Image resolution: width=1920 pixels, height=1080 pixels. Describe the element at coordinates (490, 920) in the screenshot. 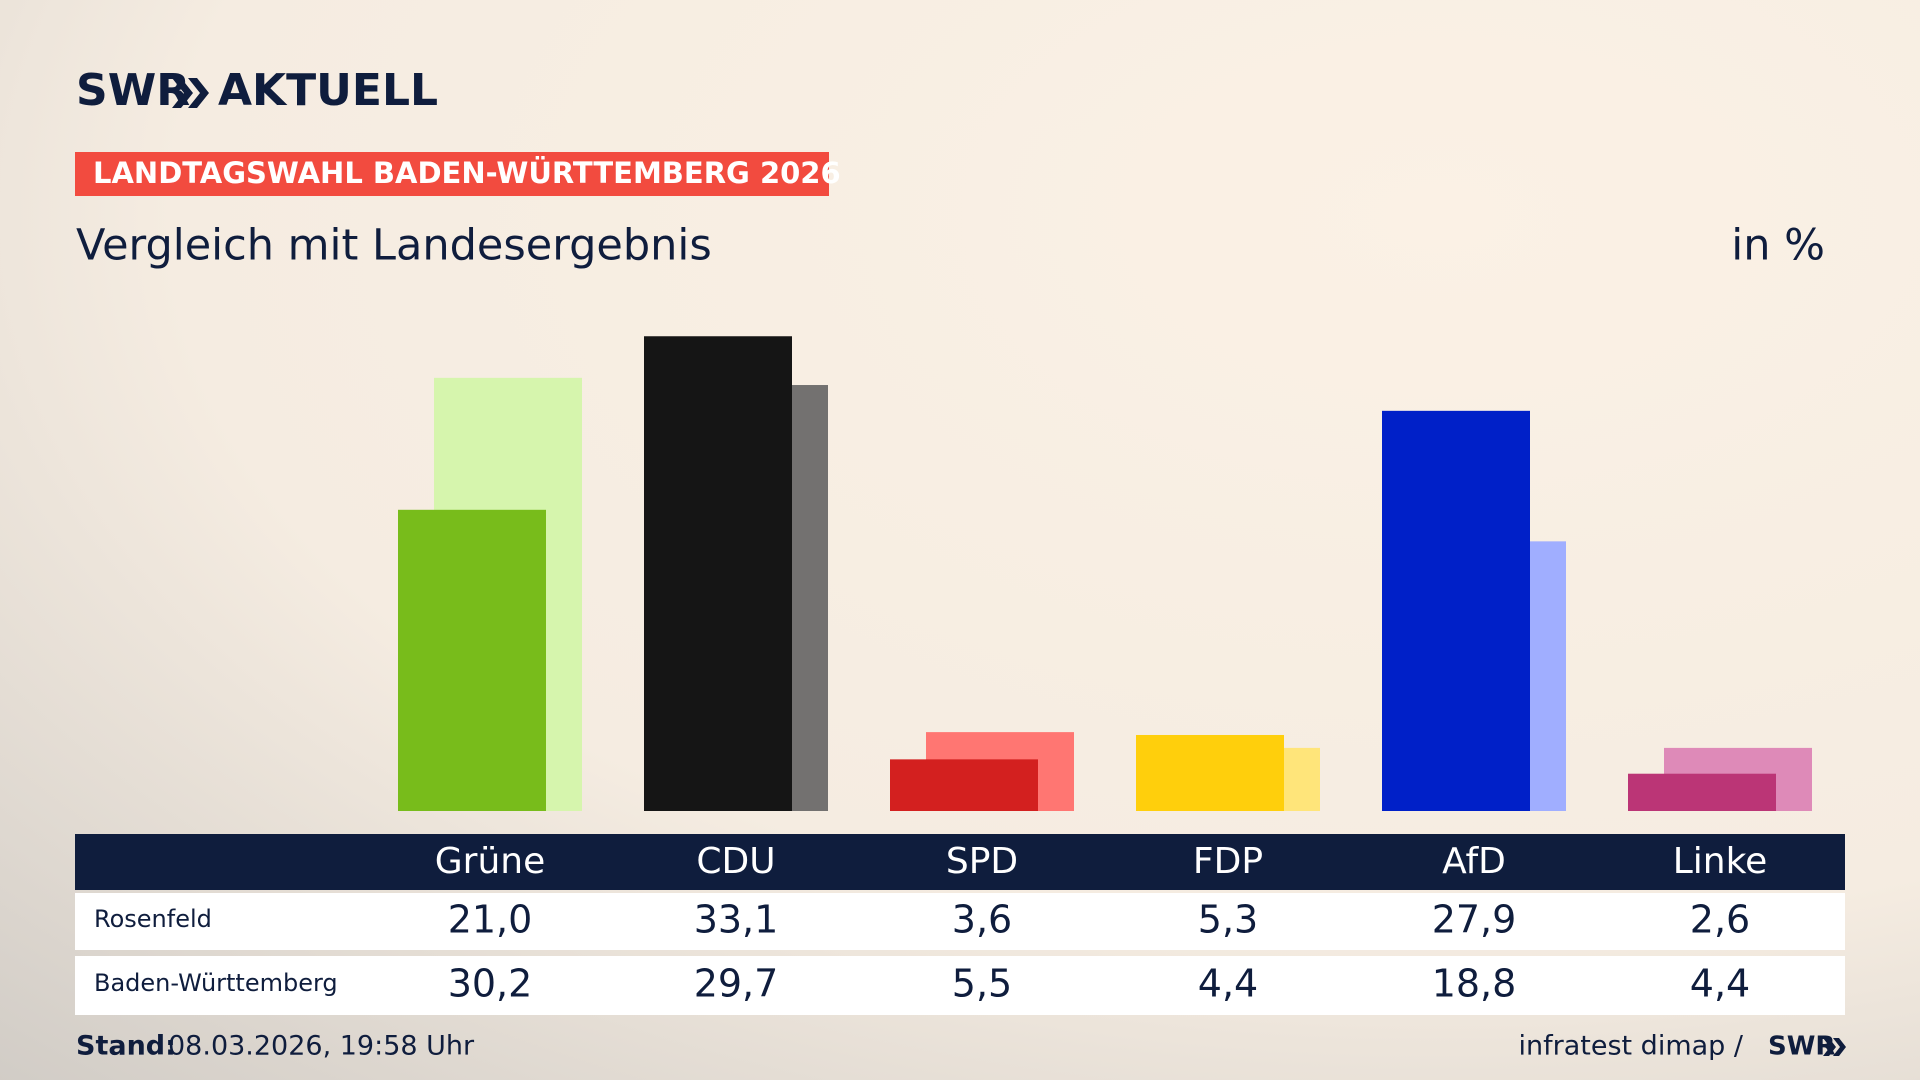

I see `value-label: 21,0` at that location.